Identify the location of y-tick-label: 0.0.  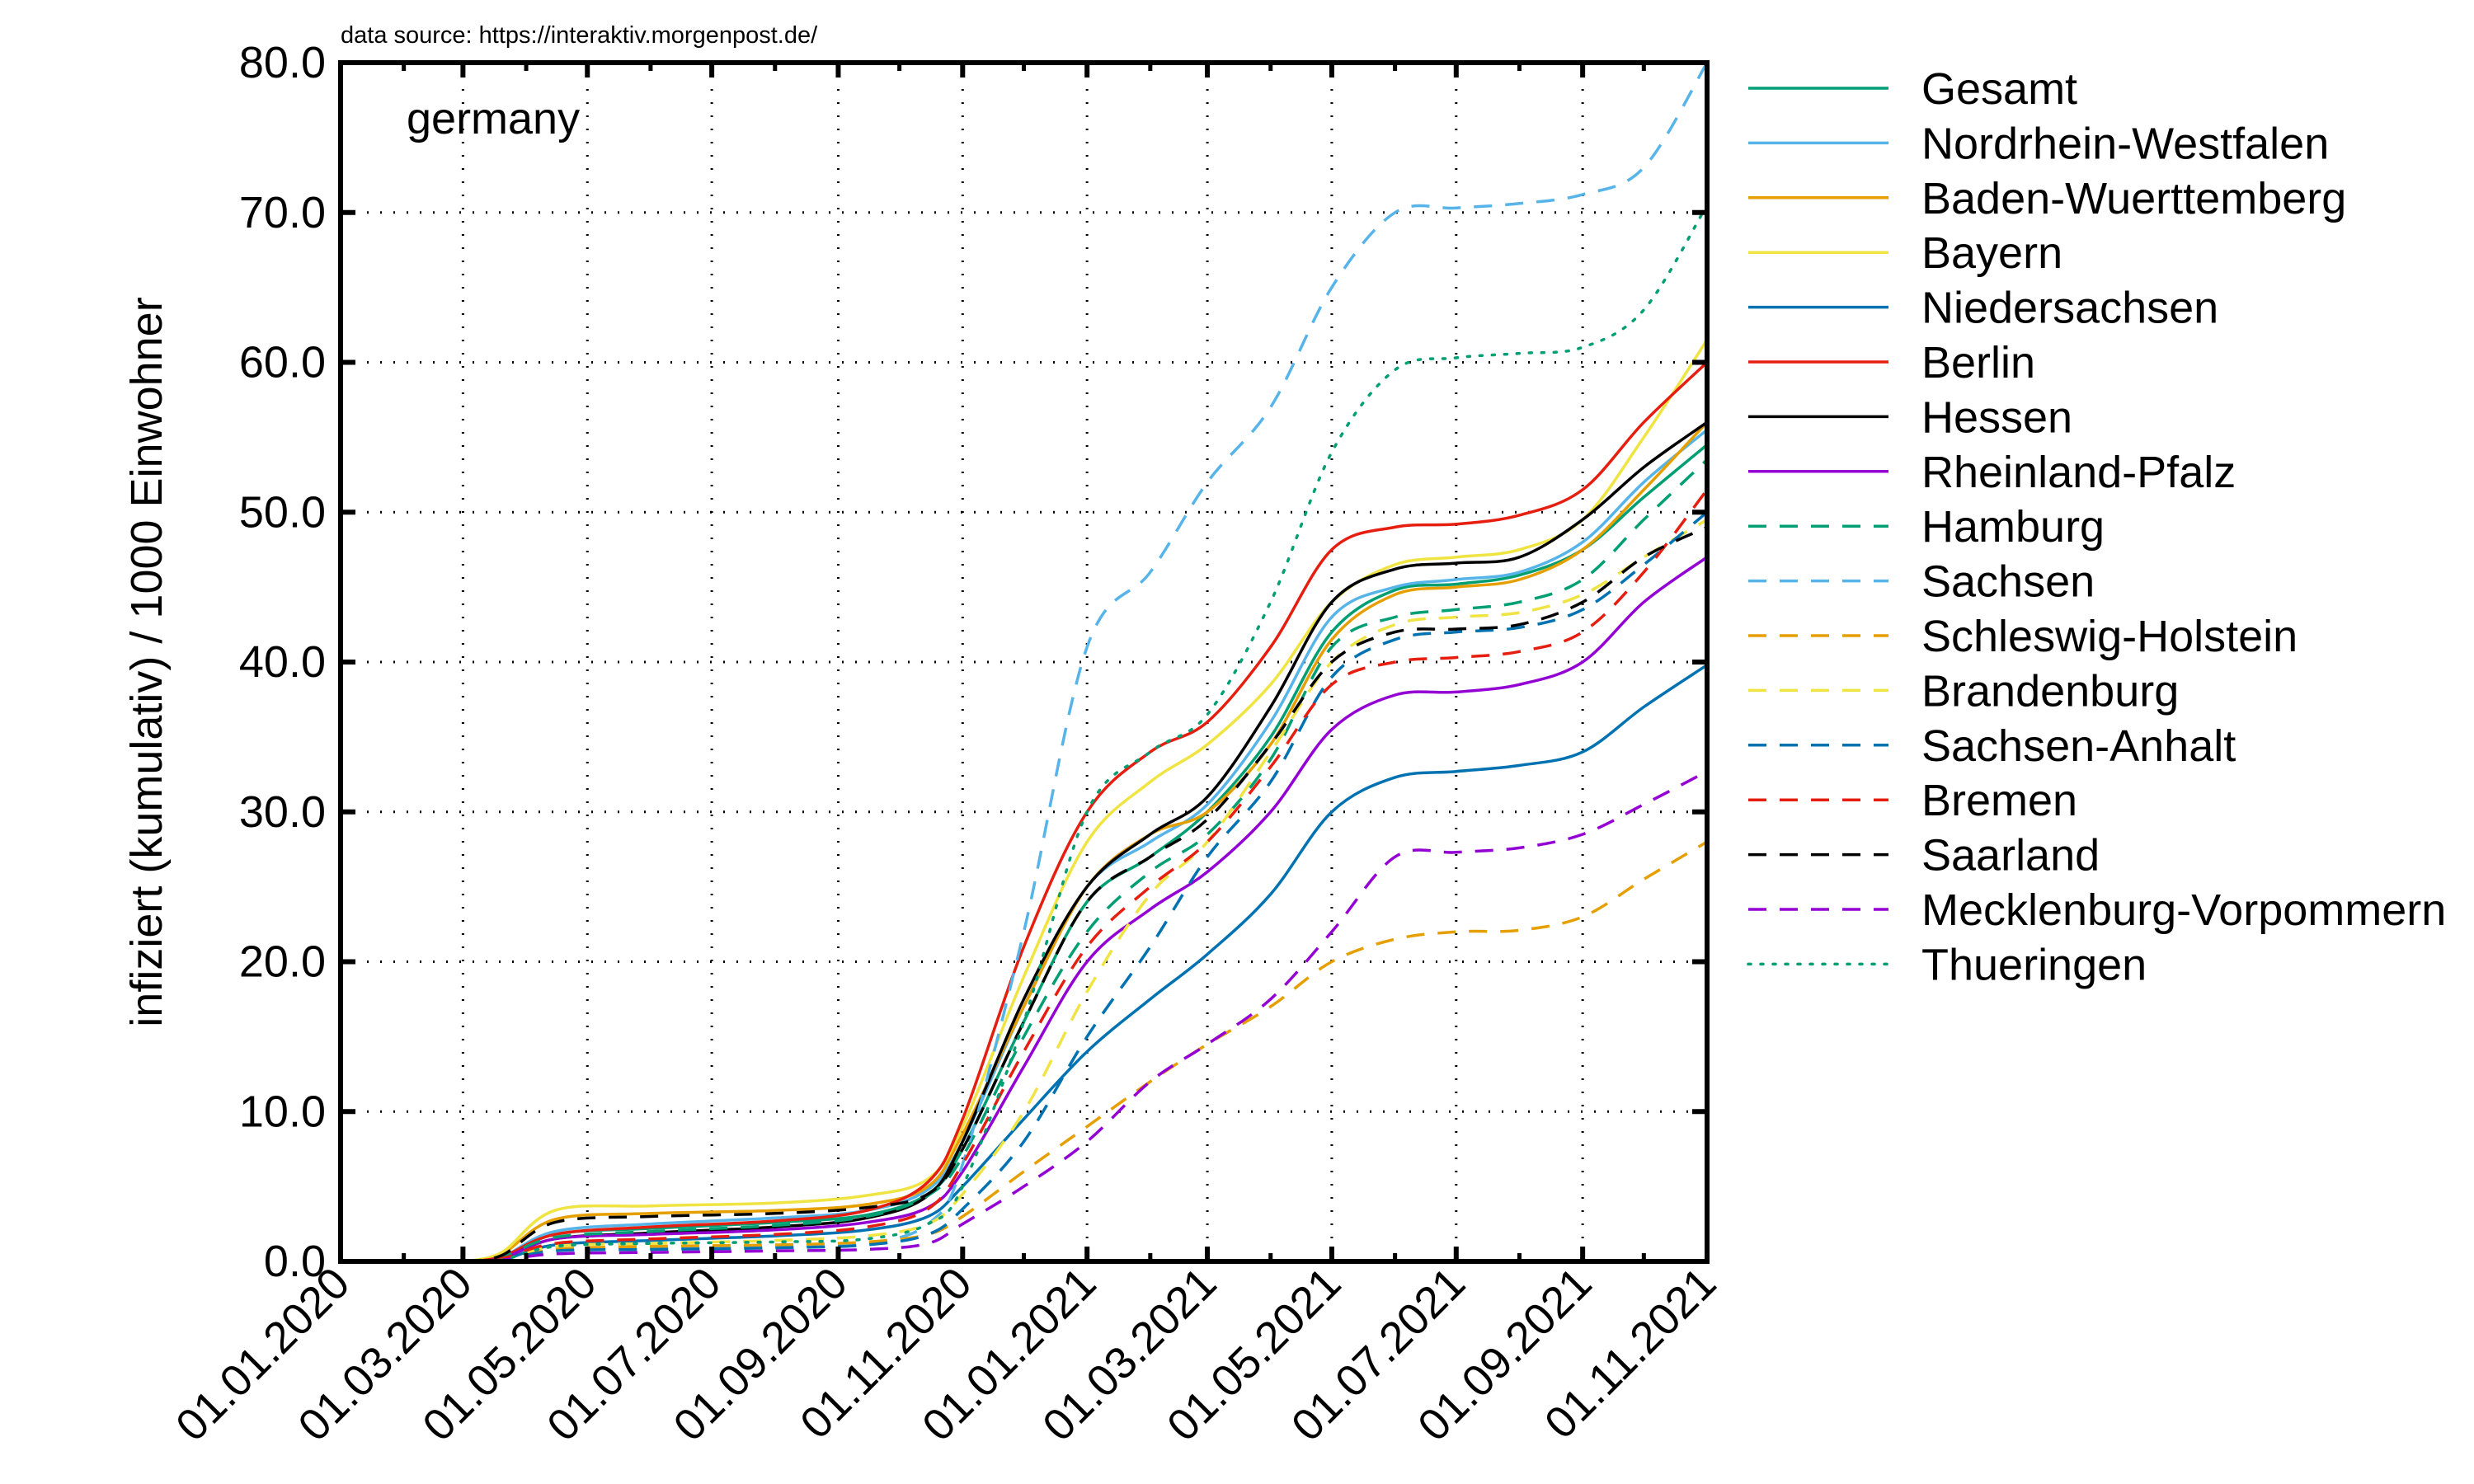
(295, 1261).